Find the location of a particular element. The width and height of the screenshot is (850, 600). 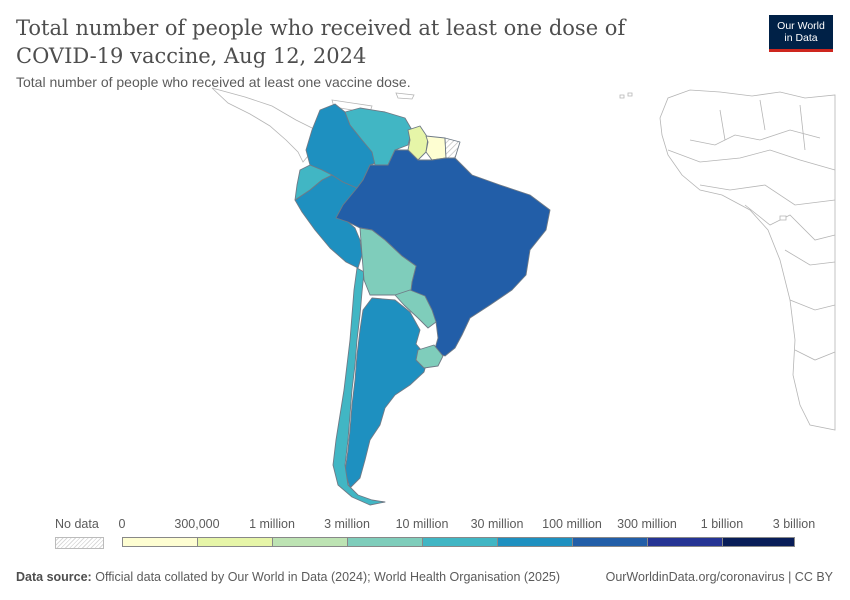

region-guyana is located at coordinates (418, 143).